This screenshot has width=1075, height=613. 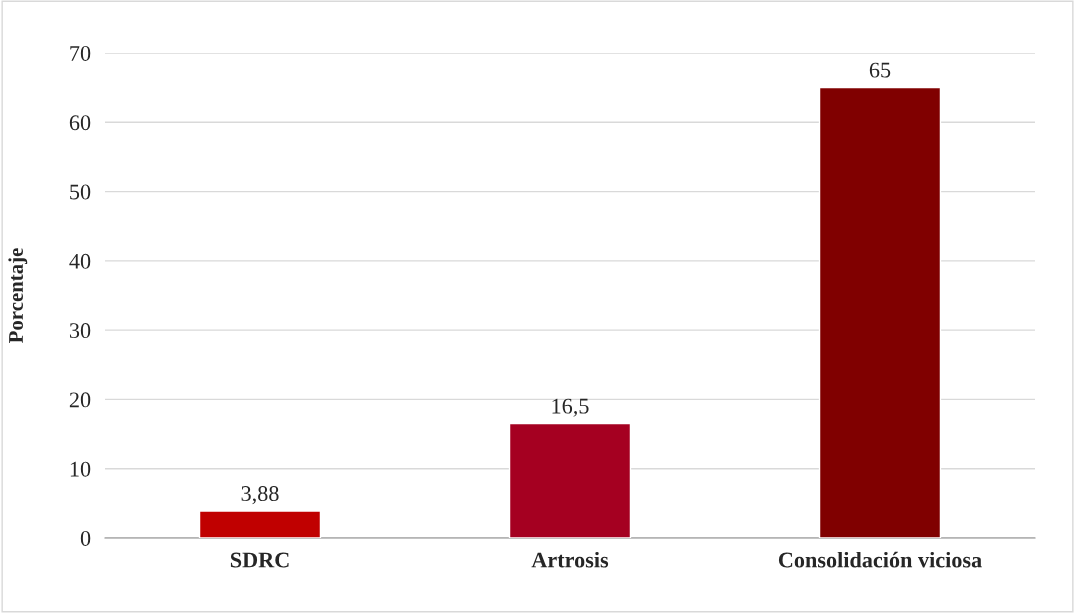 I want to click on data-label: 65, so click(x=880, y=70).